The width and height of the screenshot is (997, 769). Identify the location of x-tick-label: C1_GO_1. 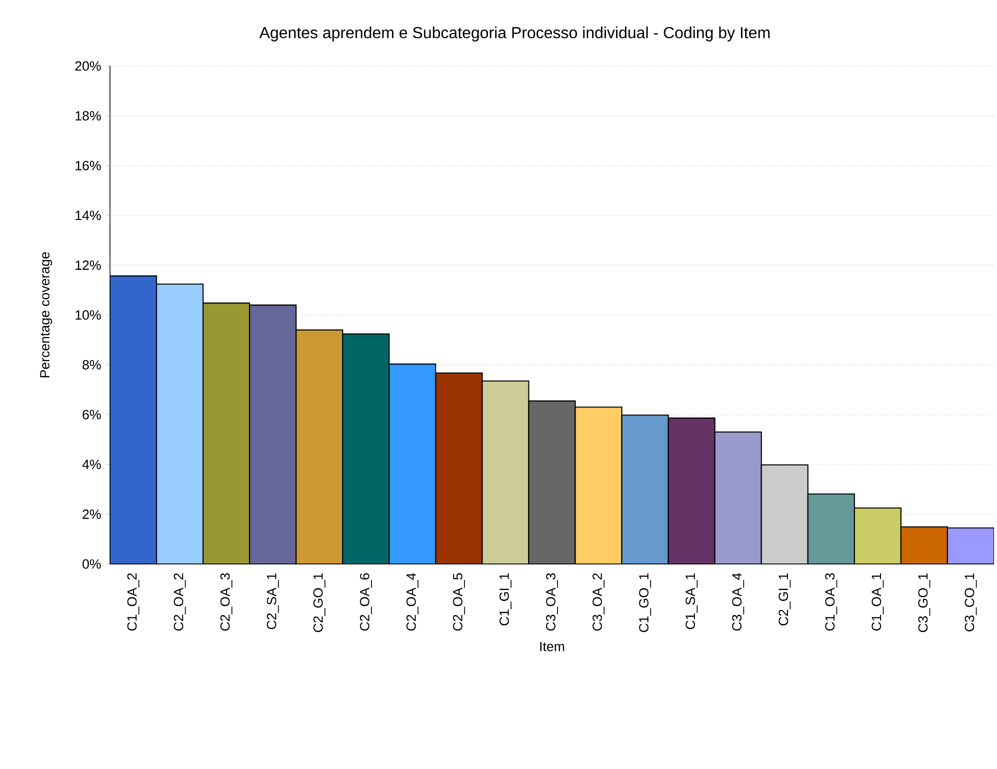
(645, 602).